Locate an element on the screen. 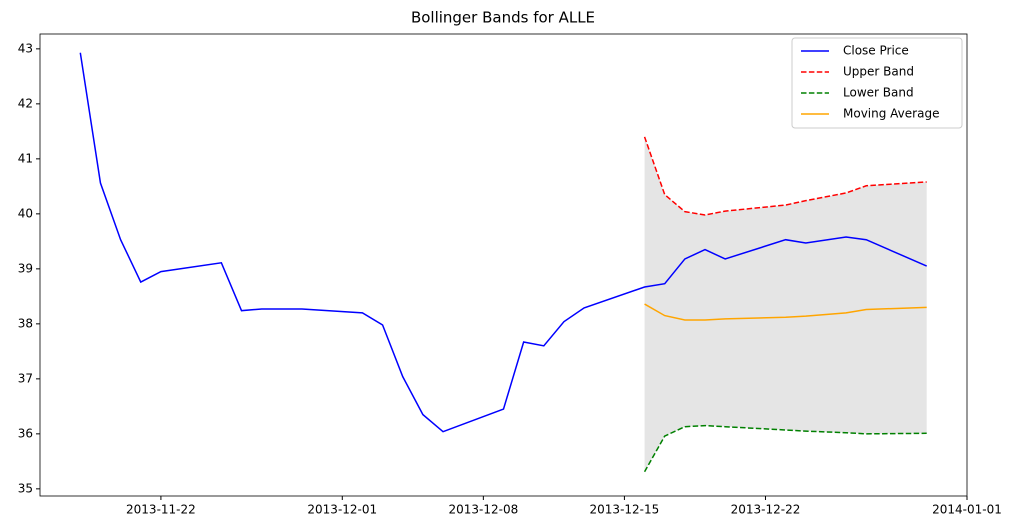 Image resolution: width=1015 pixels, height=528 pixels. y-tick-label: 40 is located at coordinates (25, 213).